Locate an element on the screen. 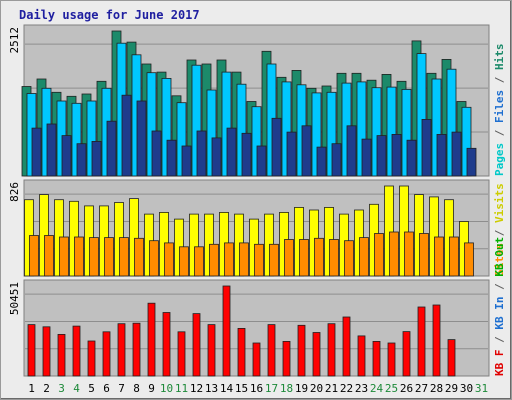 This screenshot has height=400, width=512. legend-kb-in: KB In is located at coordinates (499, 317).